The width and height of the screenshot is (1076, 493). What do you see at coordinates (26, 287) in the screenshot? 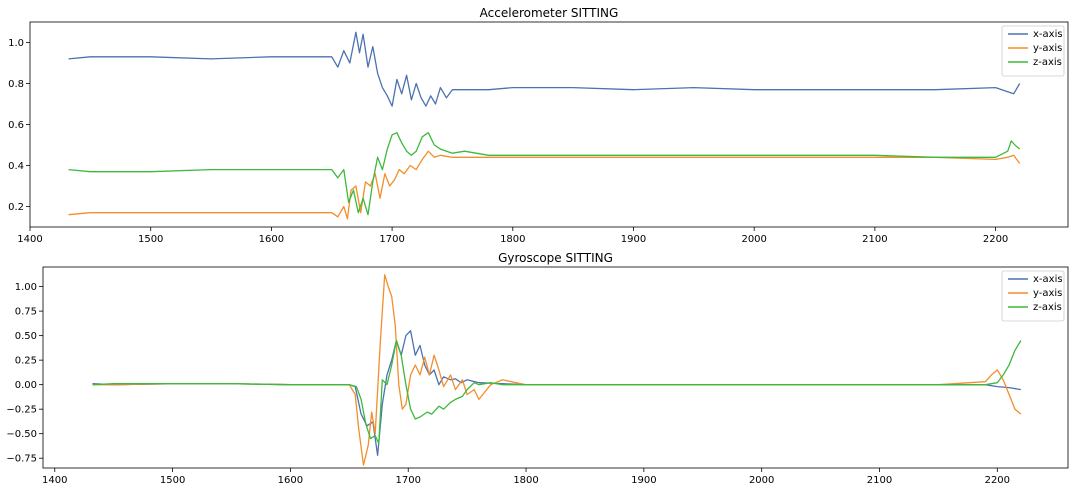
I see `chart2-y-tick-label: 1.00` at bounding box center [26, 287].